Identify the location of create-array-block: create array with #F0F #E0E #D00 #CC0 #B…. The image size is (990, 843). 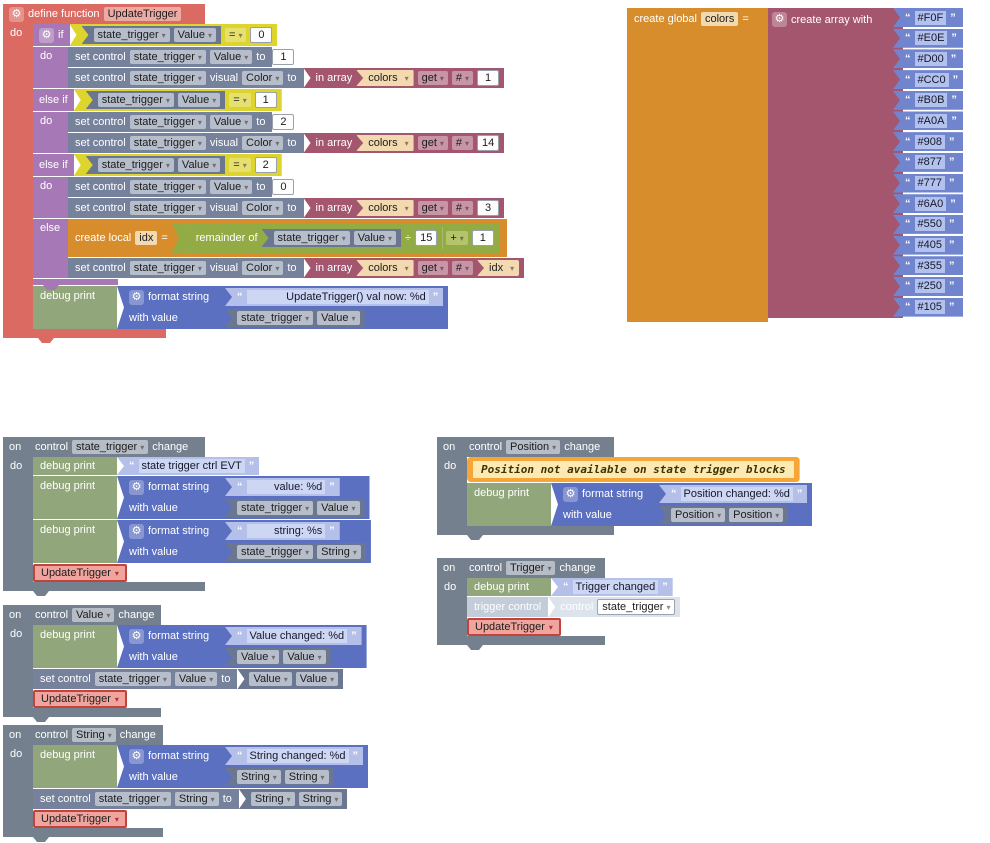
(866, 163).